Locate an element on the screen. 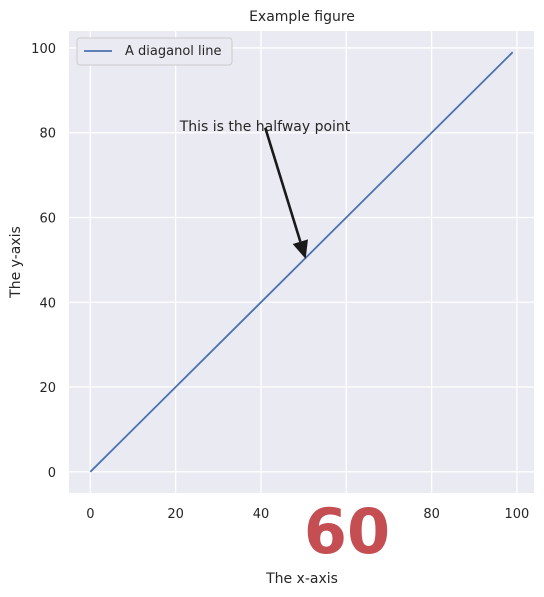  y-tick-label: 40 is located at coordinates (47, 303).